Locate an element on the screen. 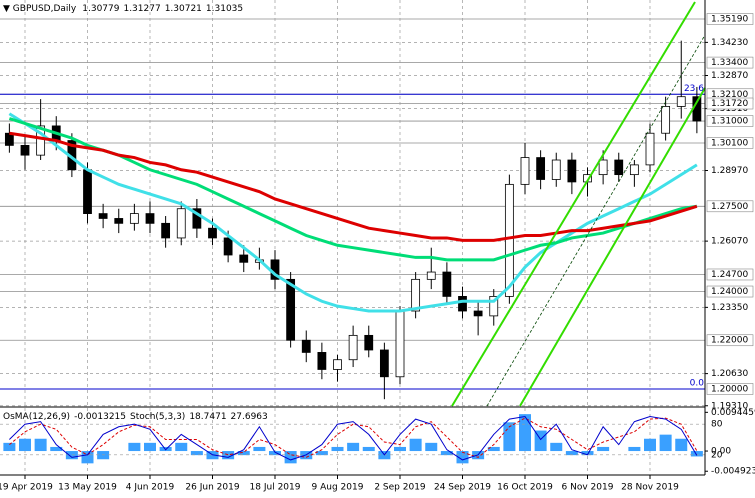 This screenshot has height=498, width=755. osma-tick-label: 0.00 is located at coordinates (721, 452).